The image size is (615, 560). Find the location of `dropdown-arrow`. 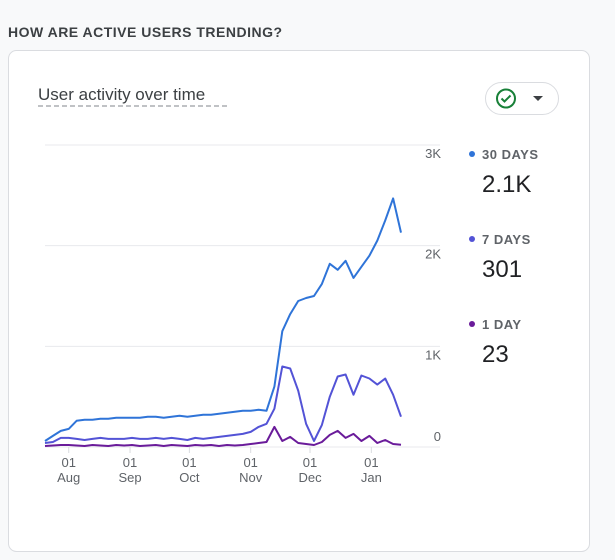

dropdown-arrow is located at coordinates (538, 98).